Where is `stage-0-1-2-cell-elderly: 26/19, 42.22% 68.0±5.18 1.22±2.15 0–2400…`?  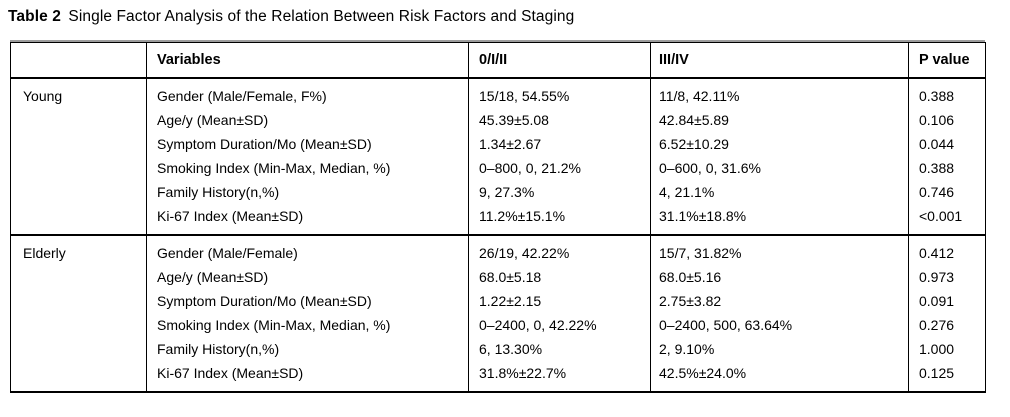
stage-0-1-2-cell-elderly: 26/19, 42.22% 68.0±5.18 1.22±2.15 0–2400… is located at coordinates (559, 313).